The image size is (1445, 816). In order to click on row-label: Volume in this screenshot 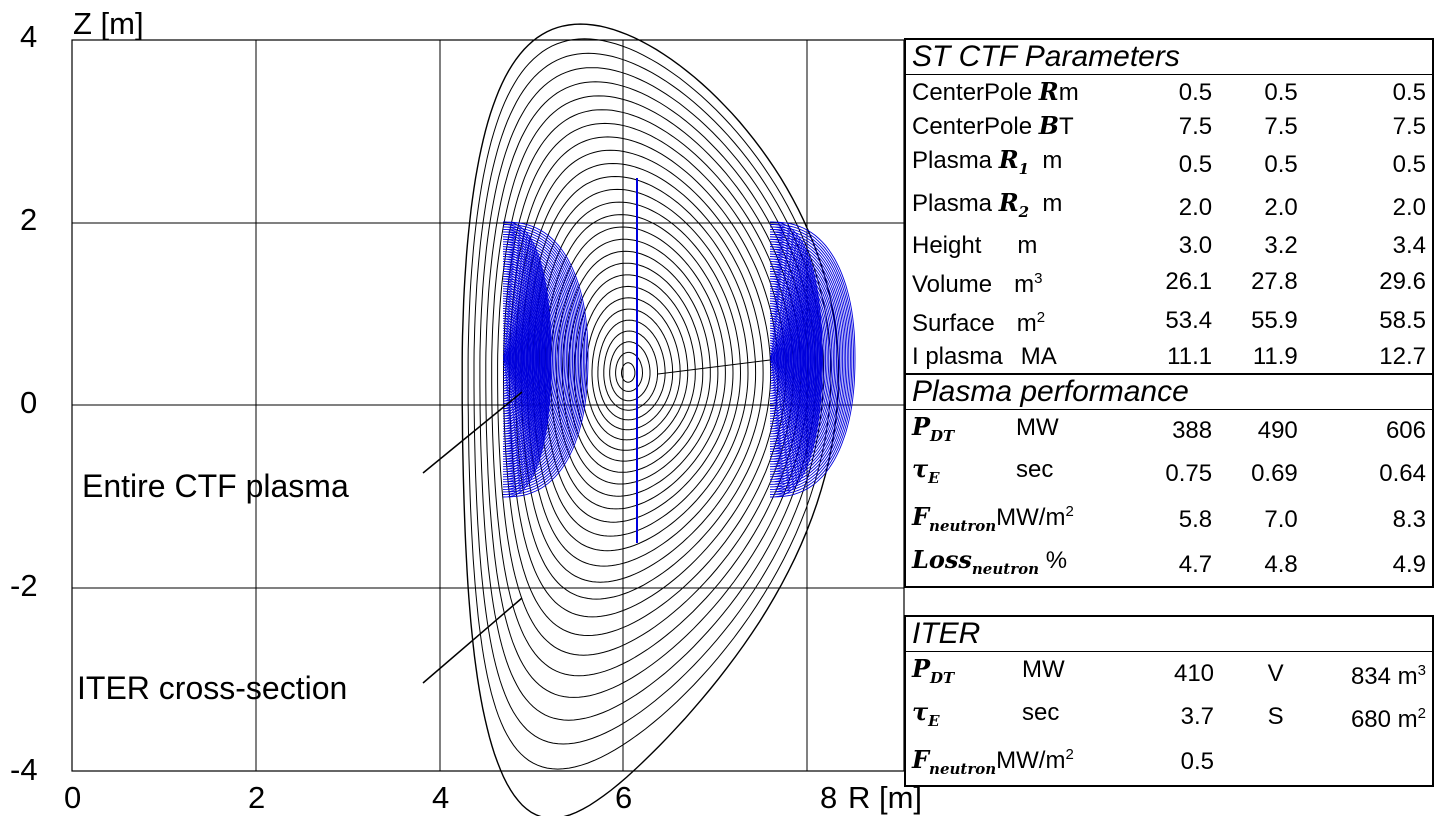, I will do `click(952, 284)`.